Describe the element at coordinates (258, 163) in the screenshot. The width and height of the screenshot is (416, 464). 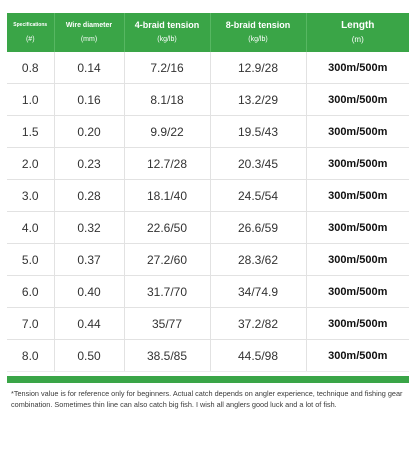
I see `cell-8-braid-tension: 20.3/45` at that location.